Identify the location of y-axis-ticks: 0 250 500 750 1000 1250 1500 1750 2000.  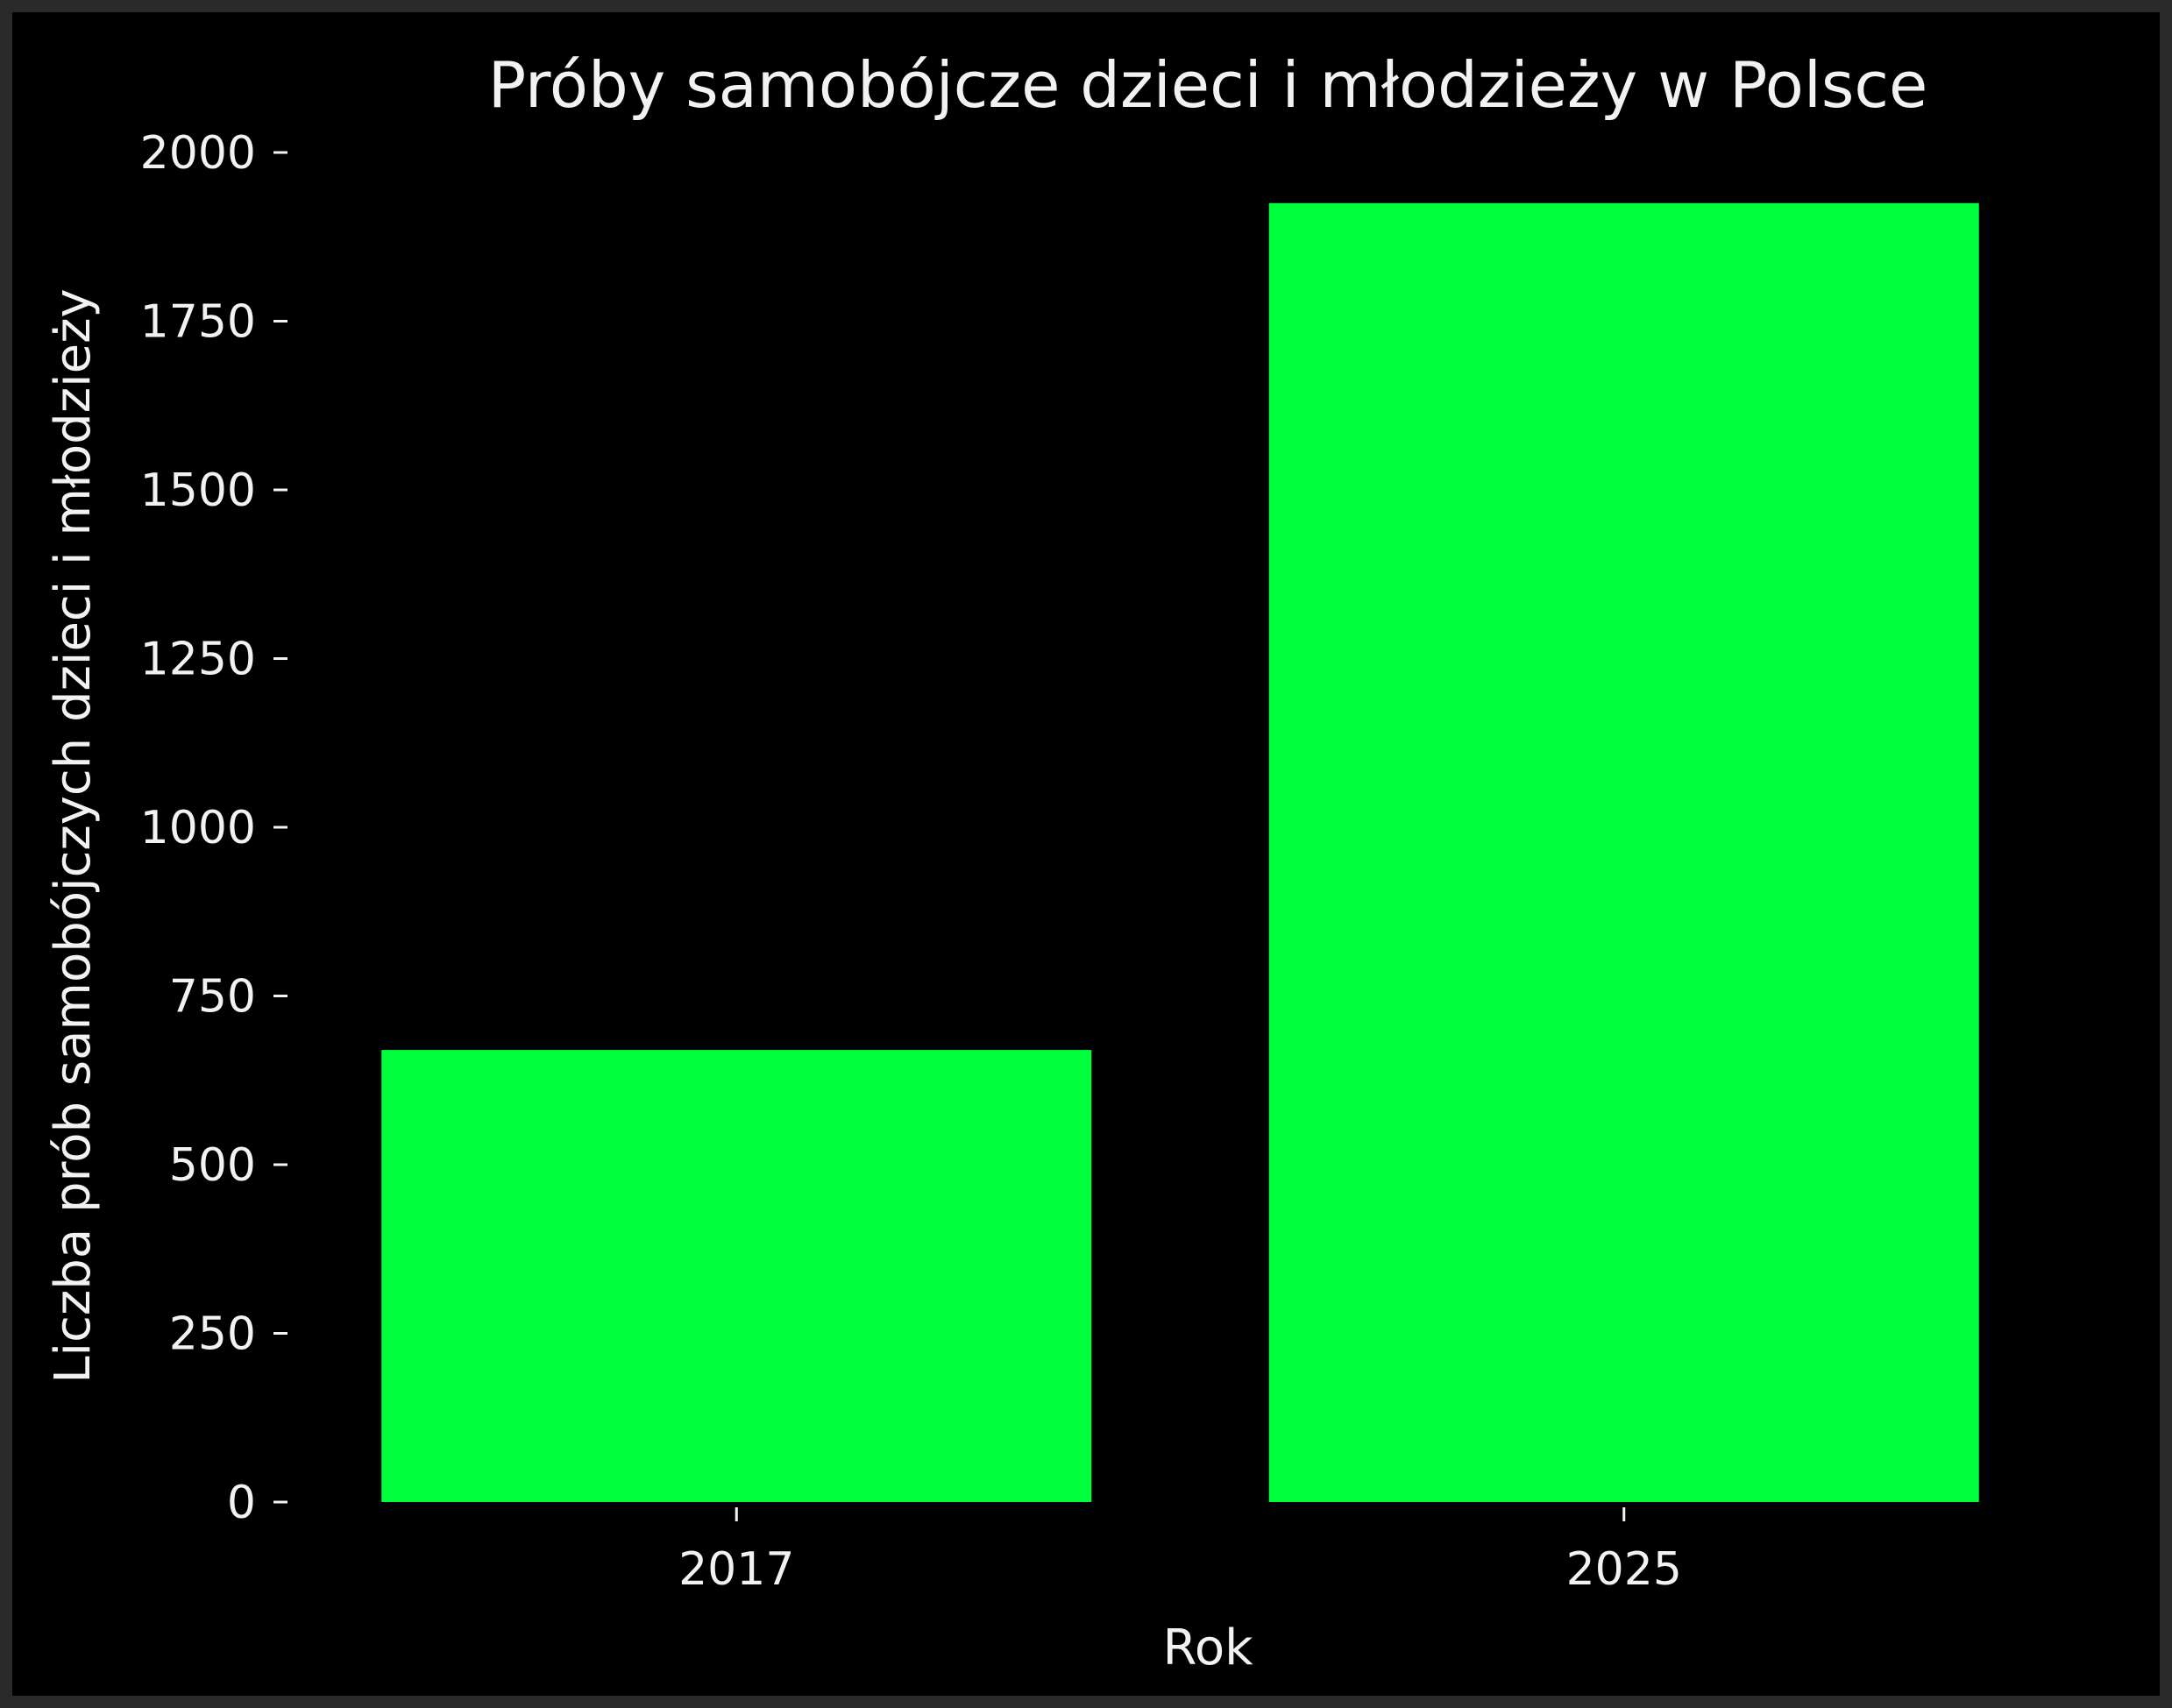
(213, 828).